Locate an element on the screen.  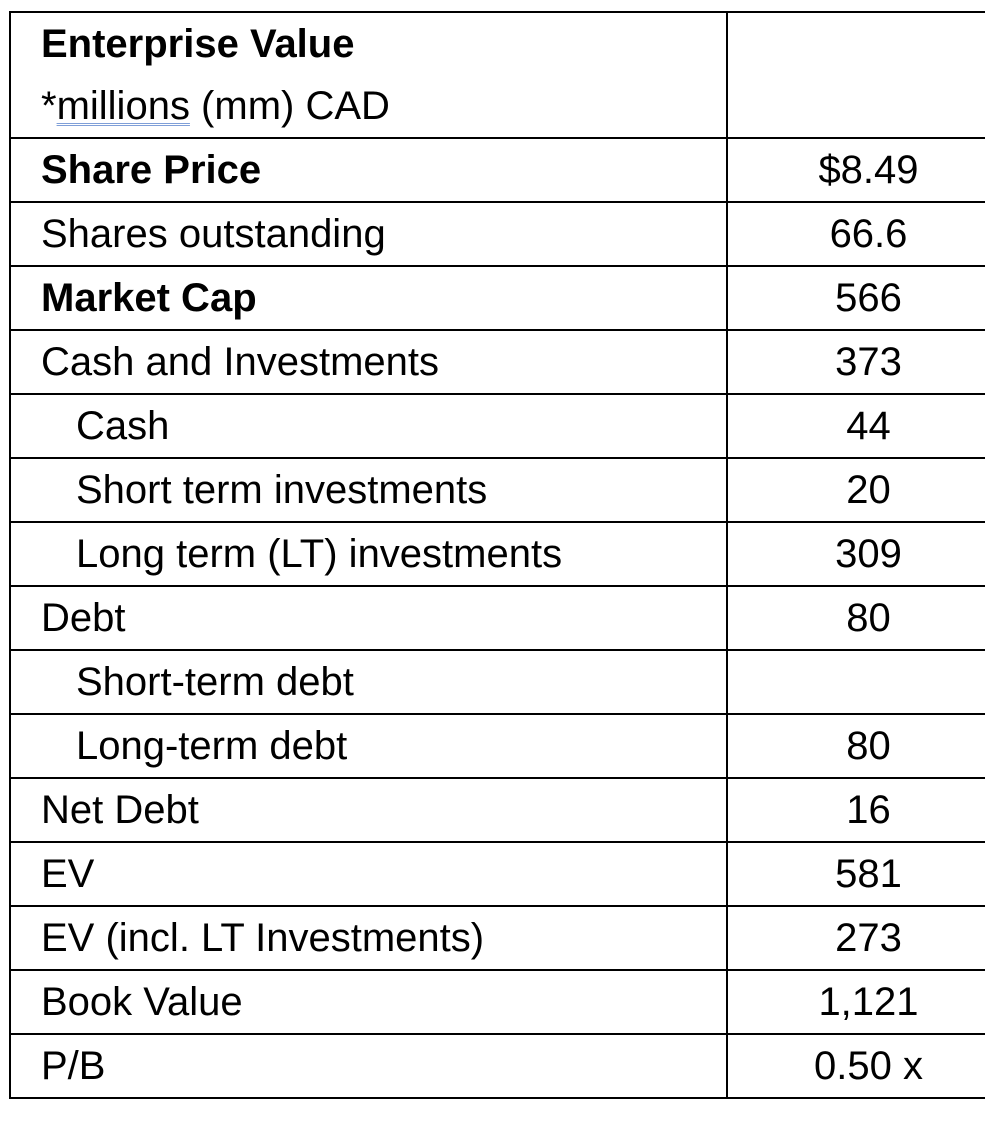
table-row: P/B 0.50 x is located at coordinates (497, 1066).